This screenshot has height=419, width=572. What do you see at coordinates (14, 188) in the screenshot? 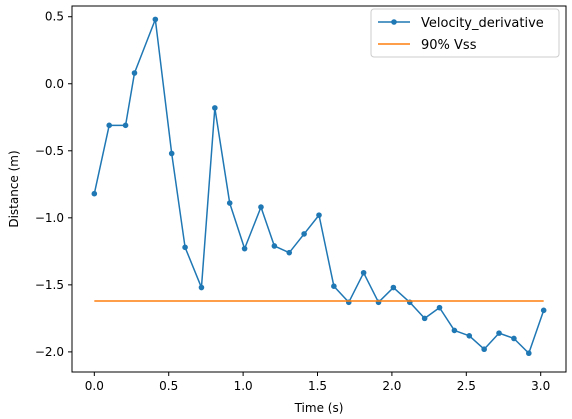
I see `y-axis-label: Distance (m)` at bounding box center [14, 188].